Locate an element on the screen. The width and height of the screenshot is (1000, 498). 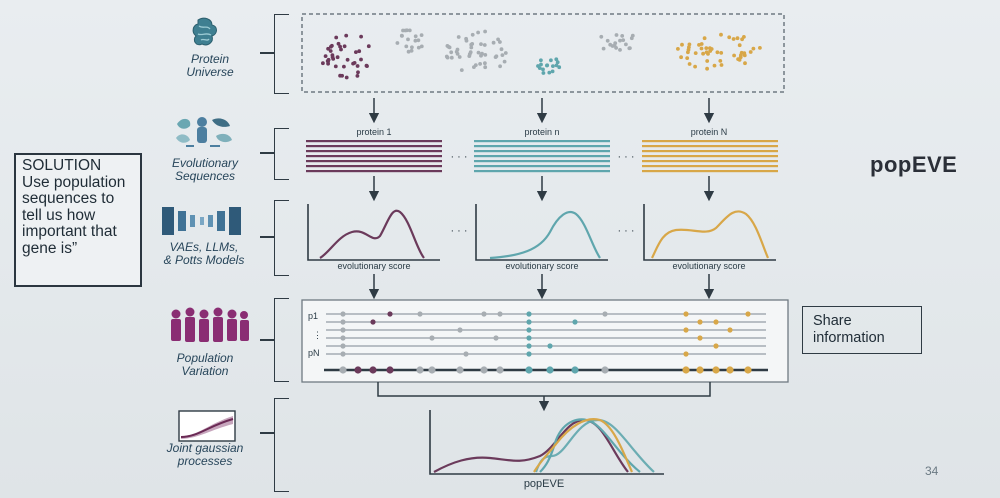
bracket-joint-gp is located at coordinates (281, 445).